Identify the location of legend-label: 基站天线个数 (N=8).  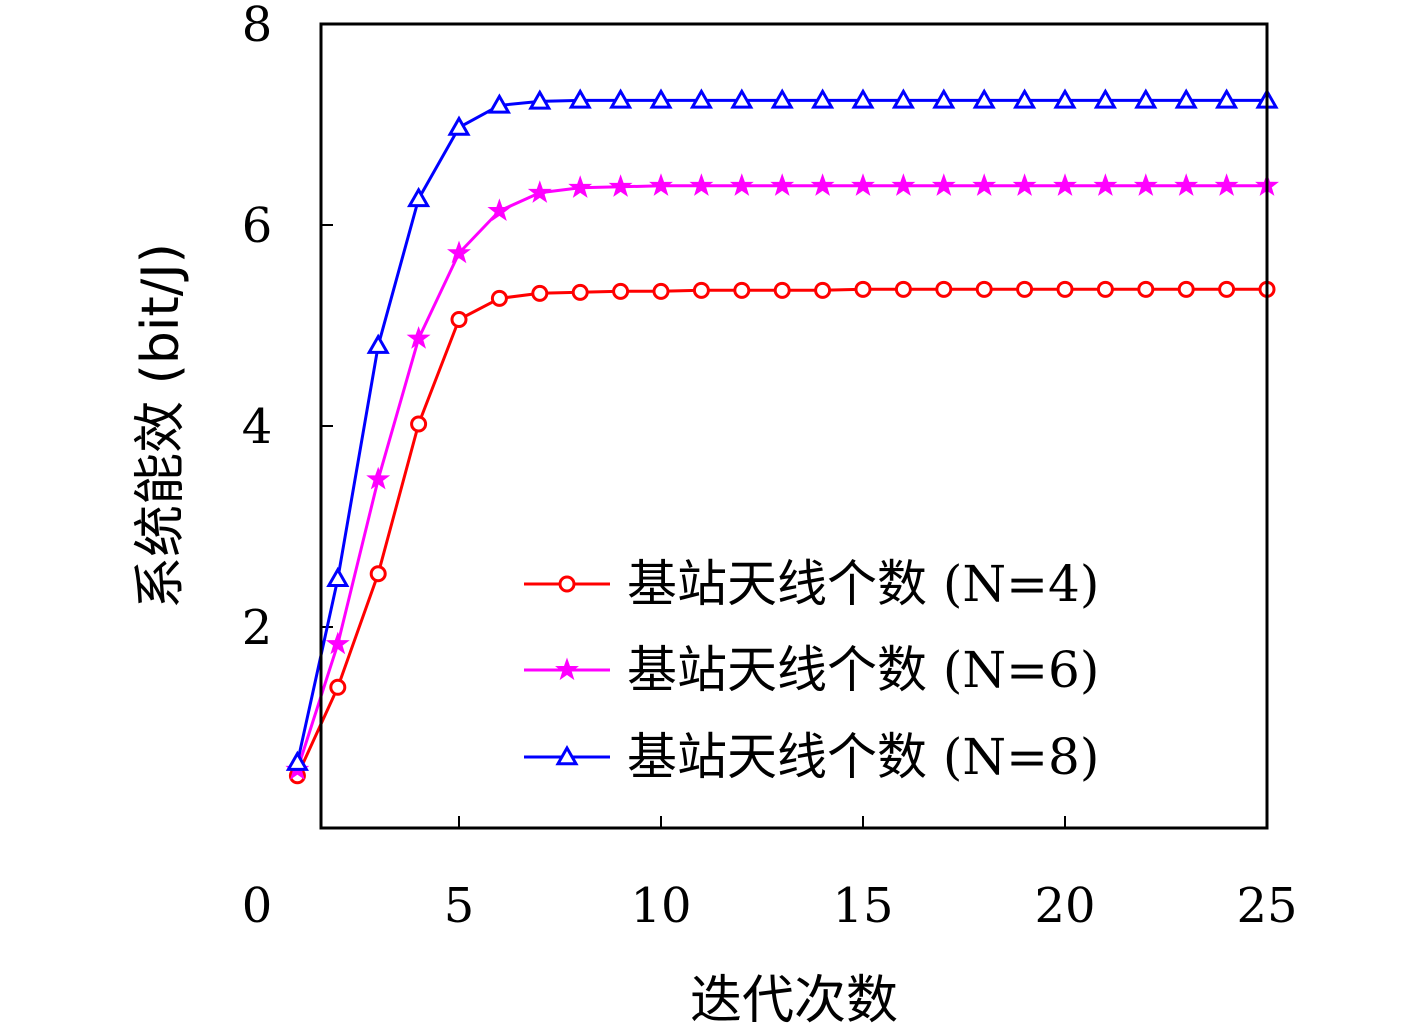
(863, 757).